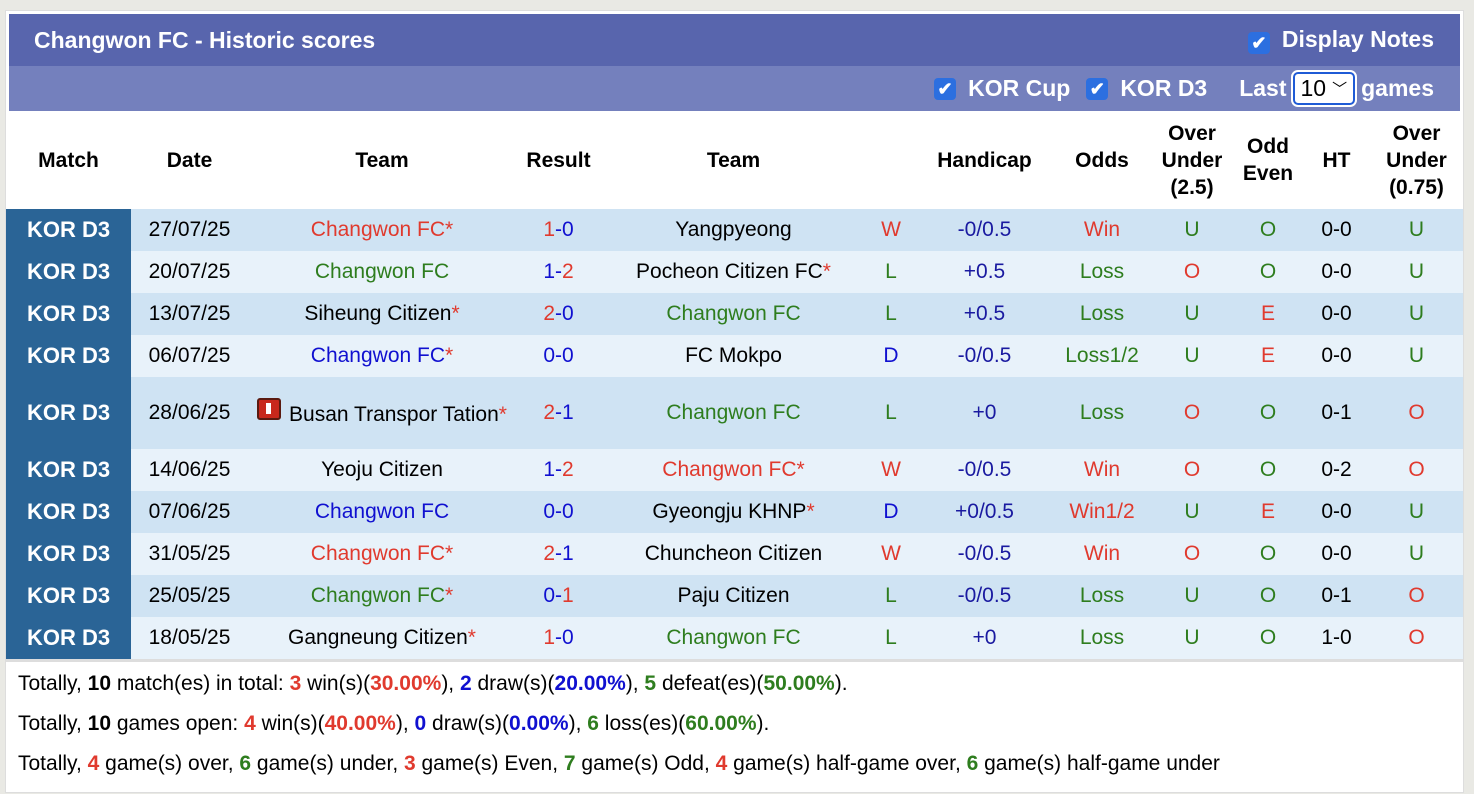 The image size is (1474, 794). I want to click on summary-text: 30.00%, so click(406, 683).